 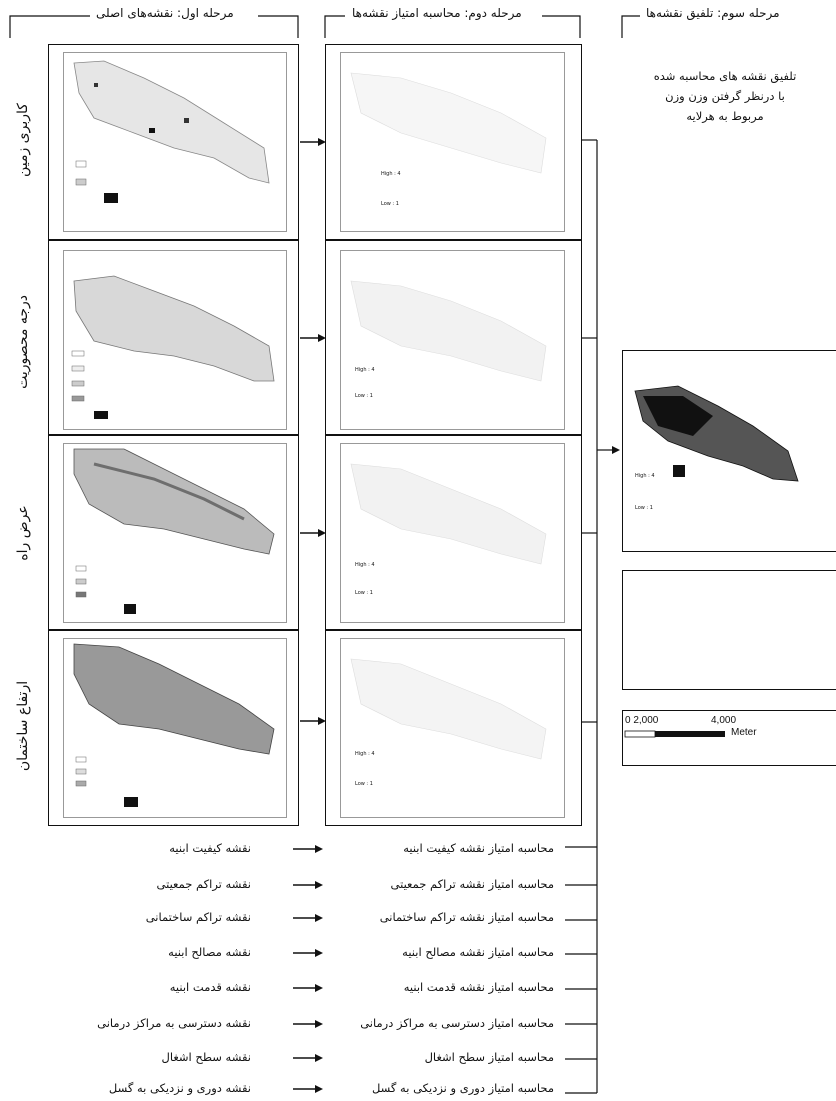 I want to click on list-left-item: نقشه تراکم جمعیتی, so click(x=203, y=884).